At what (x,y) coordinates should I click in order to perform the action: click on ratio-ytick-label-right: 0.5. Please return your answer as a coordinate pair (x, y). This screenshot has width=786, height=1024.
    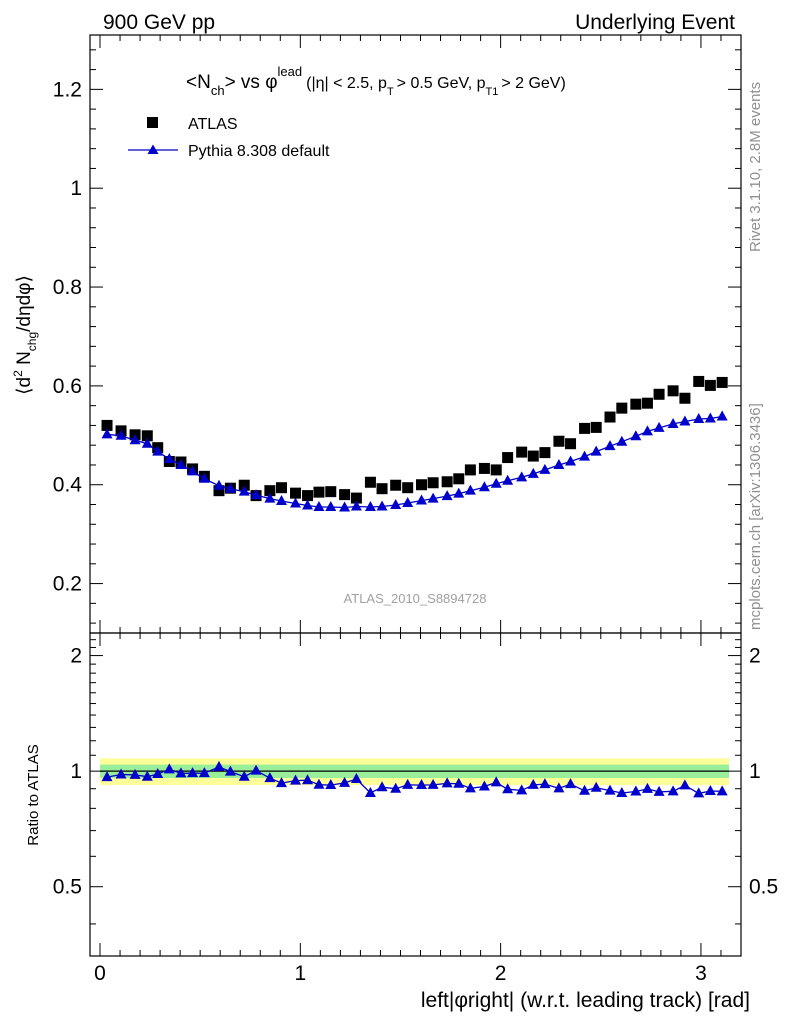
    Looking at the image, I should click on (763, 887).